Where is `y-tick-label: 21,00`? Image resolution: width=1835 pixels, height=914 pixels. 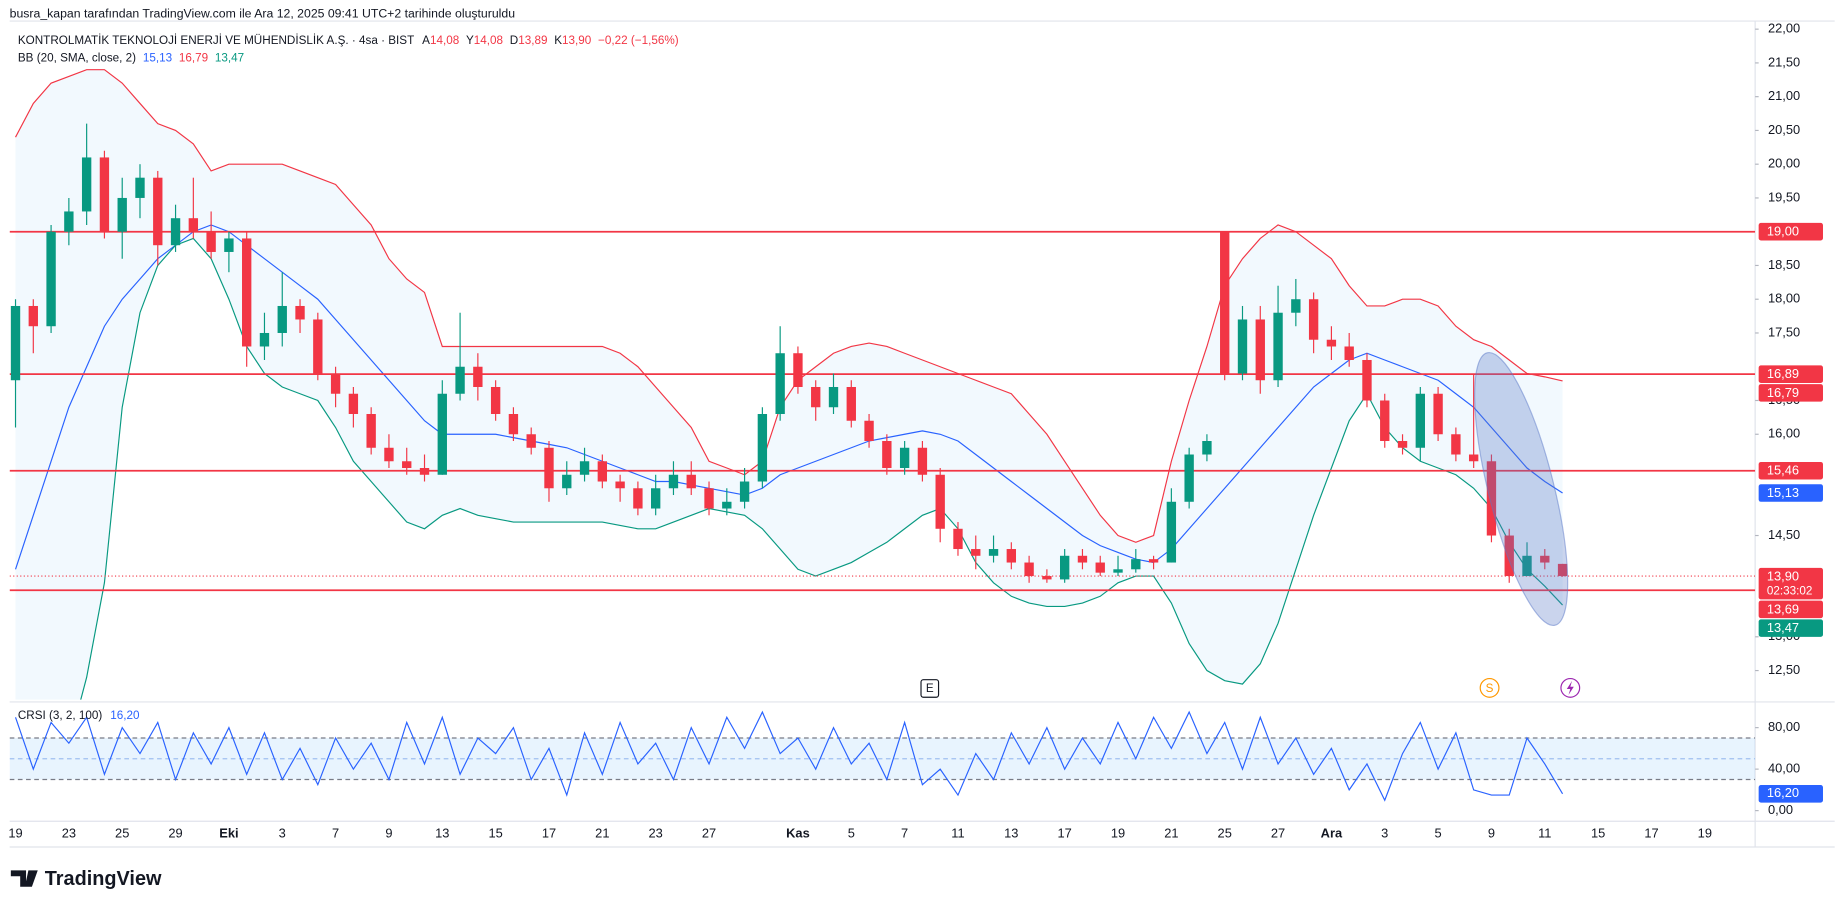 y-tick-label: 21,00 is located at coordinates (1784, 95).